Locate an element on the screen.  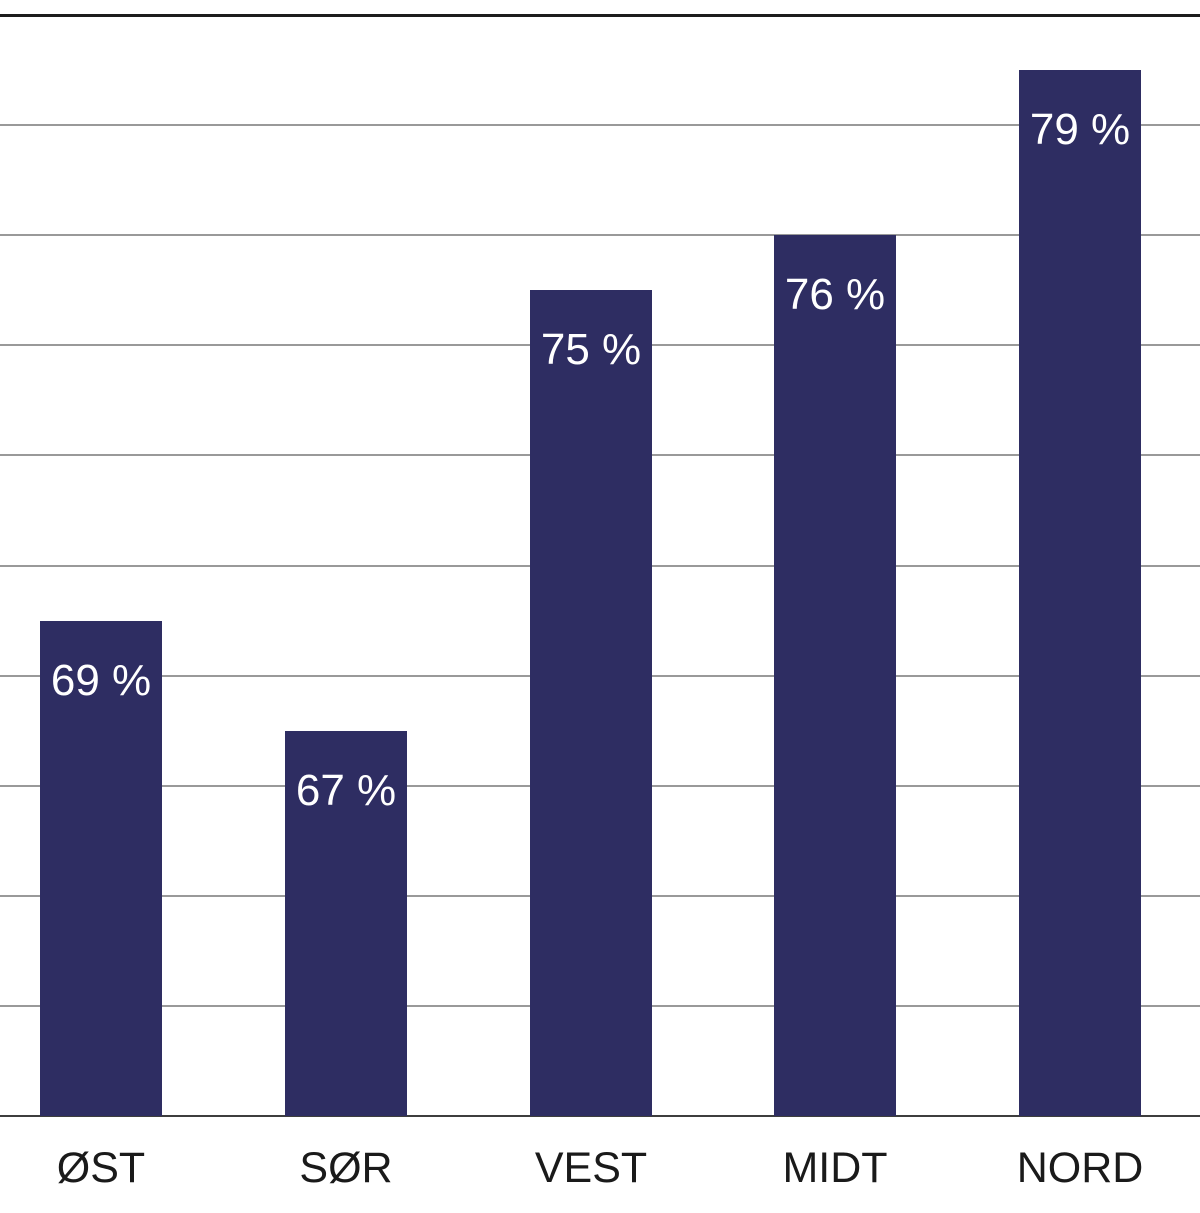
bar-value-label-sor: 67 % is located at coordinates (346, 790).